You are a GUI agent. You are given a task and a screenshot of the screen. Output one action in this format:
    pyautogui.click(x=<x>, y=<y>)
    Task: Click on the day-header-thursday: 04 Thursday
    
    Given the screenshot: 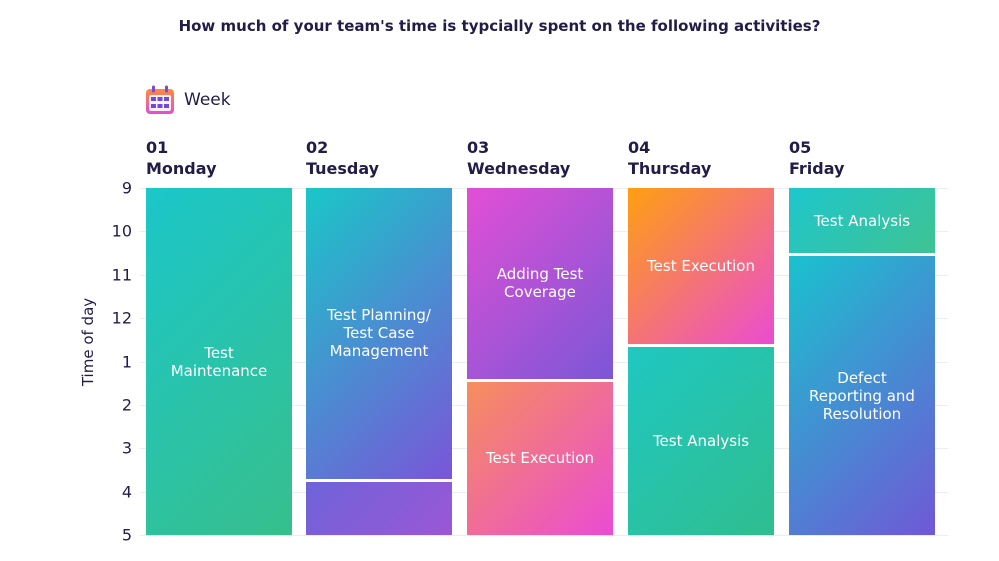 What is the action you would take?
    pyautogui.click(x=669, y=158)
    